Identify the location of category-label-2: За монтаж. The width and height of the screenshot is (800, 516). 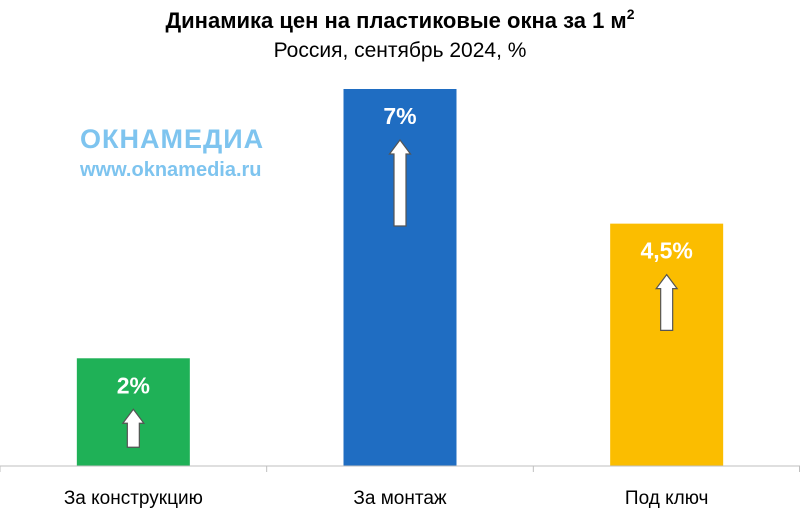
(399, 498).